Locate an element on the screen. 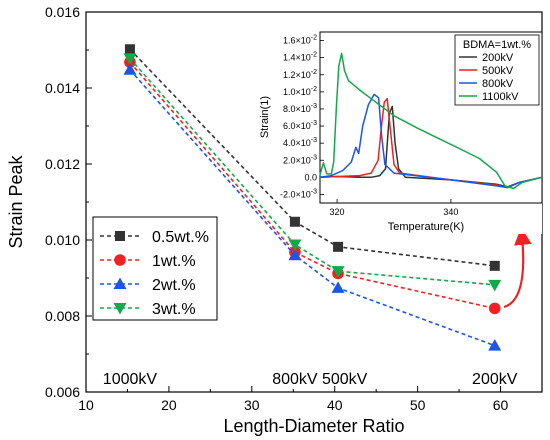 This screenshot has width=550, height=440. main-legend-frame is located at coordinates (155, 268).